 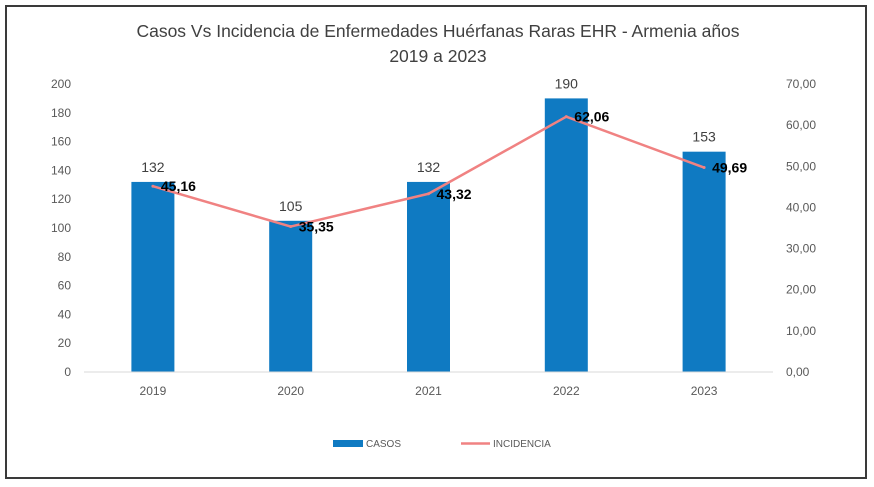 I want to click on bar-data-label: 105, so click(x=291, y=206).